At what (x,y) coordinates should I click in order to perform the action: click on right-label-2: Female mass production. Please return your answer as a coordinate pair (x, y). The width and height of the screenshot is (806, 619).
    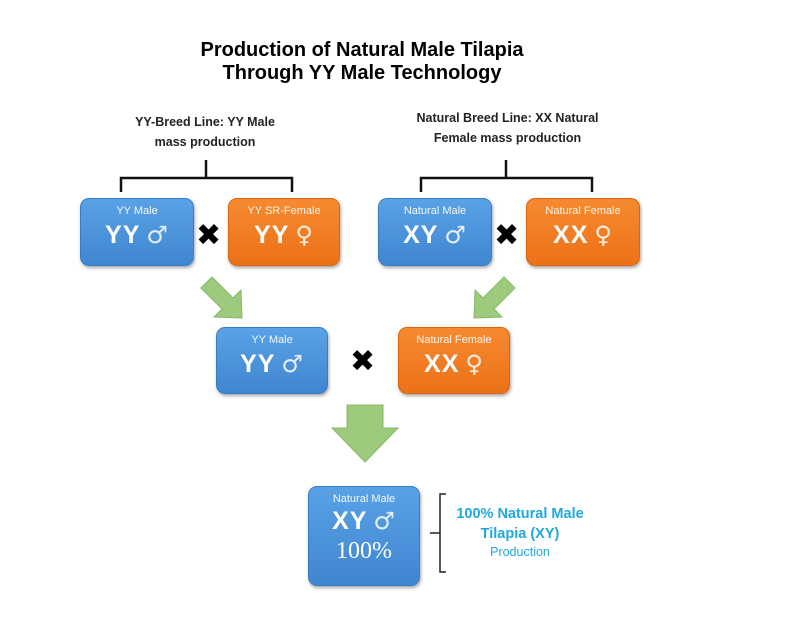
    Looking at the image, I should click on (507, 138).